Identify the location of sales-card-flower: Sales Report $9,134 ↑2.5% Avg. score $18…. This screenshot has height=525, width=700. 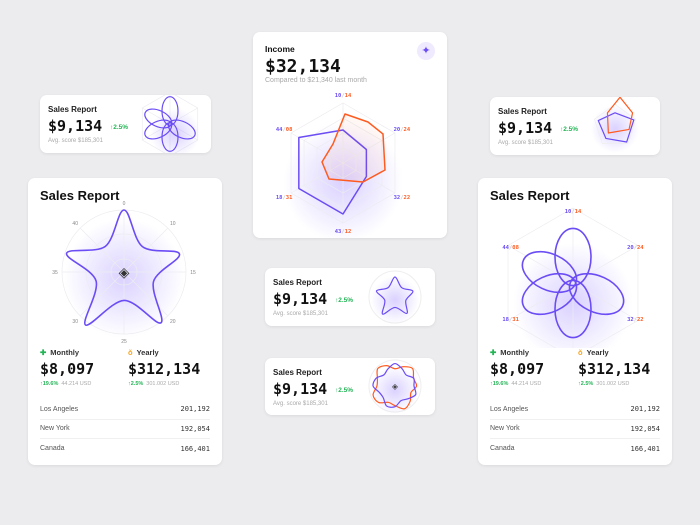
(125, 124).